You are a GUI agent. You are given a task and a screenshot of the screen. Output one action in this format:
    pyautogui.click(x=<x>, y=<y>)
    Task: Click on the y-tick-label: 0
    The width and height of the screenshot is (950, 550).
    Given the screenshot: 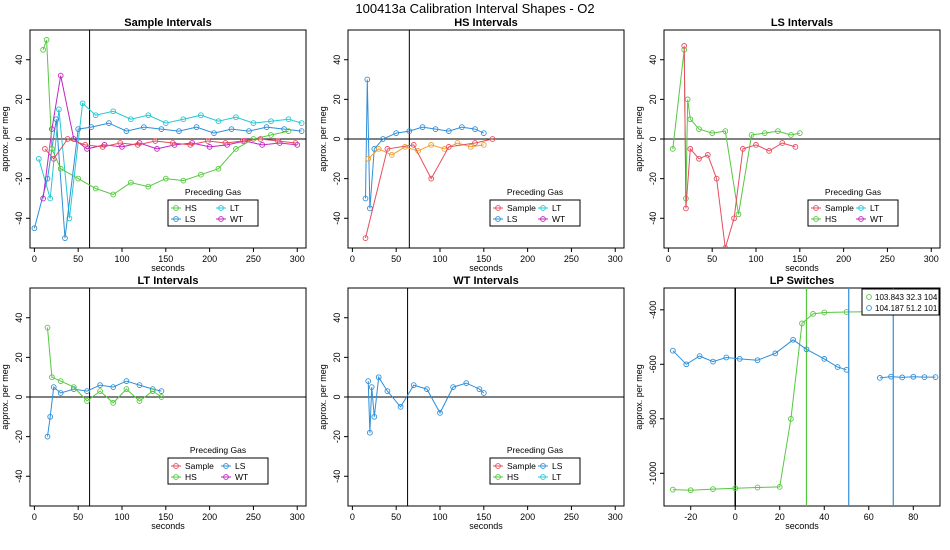 What is the action you would take?
    pyautogui.click(x=337, y=396)
    